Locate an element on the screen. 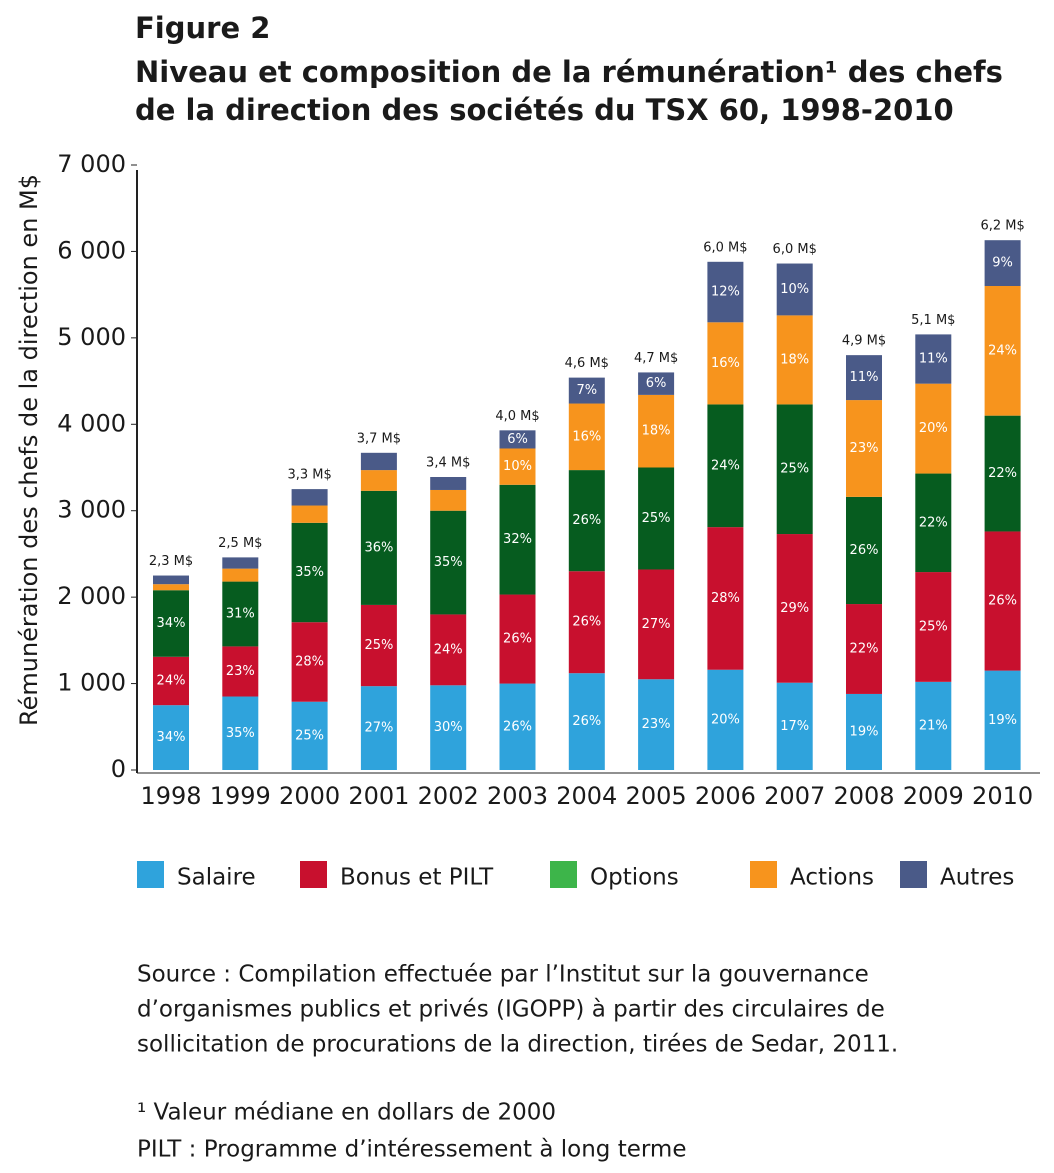  y-tick-label: 4 000 is located at coordinates (91, 423).